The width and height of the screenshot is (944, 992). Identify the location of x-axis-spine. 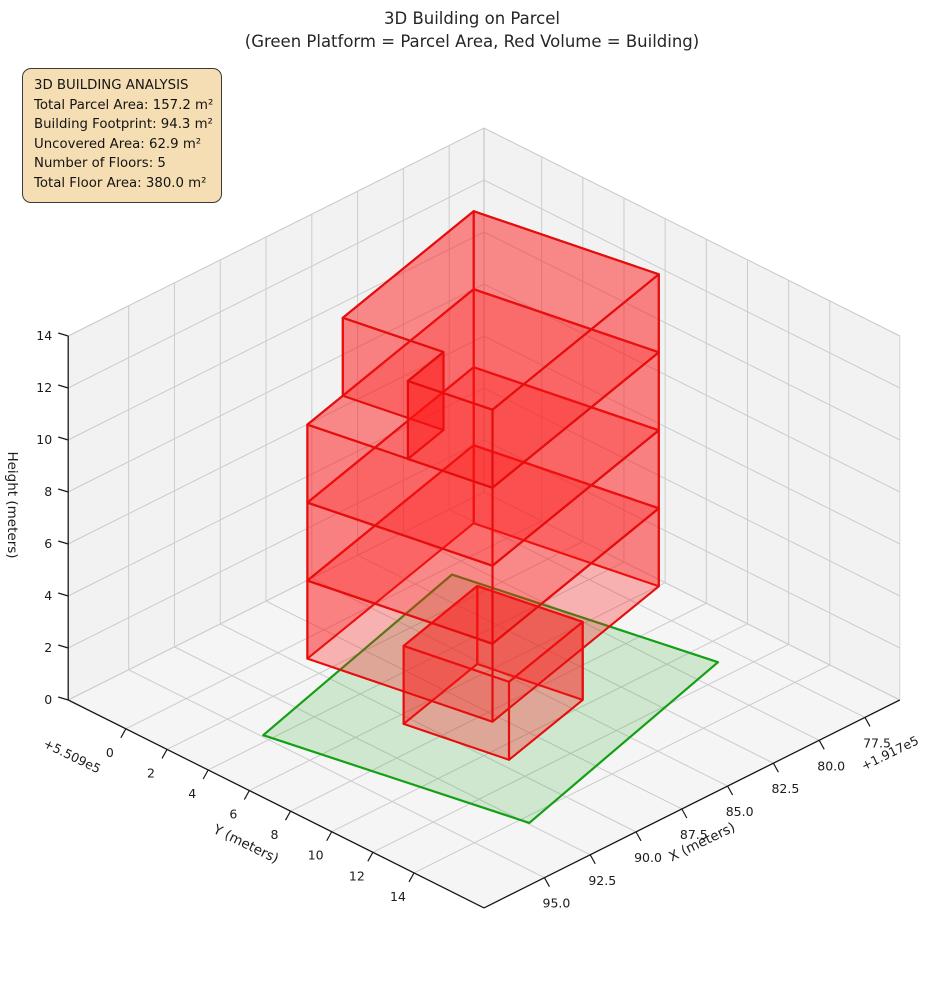
(692, 804).